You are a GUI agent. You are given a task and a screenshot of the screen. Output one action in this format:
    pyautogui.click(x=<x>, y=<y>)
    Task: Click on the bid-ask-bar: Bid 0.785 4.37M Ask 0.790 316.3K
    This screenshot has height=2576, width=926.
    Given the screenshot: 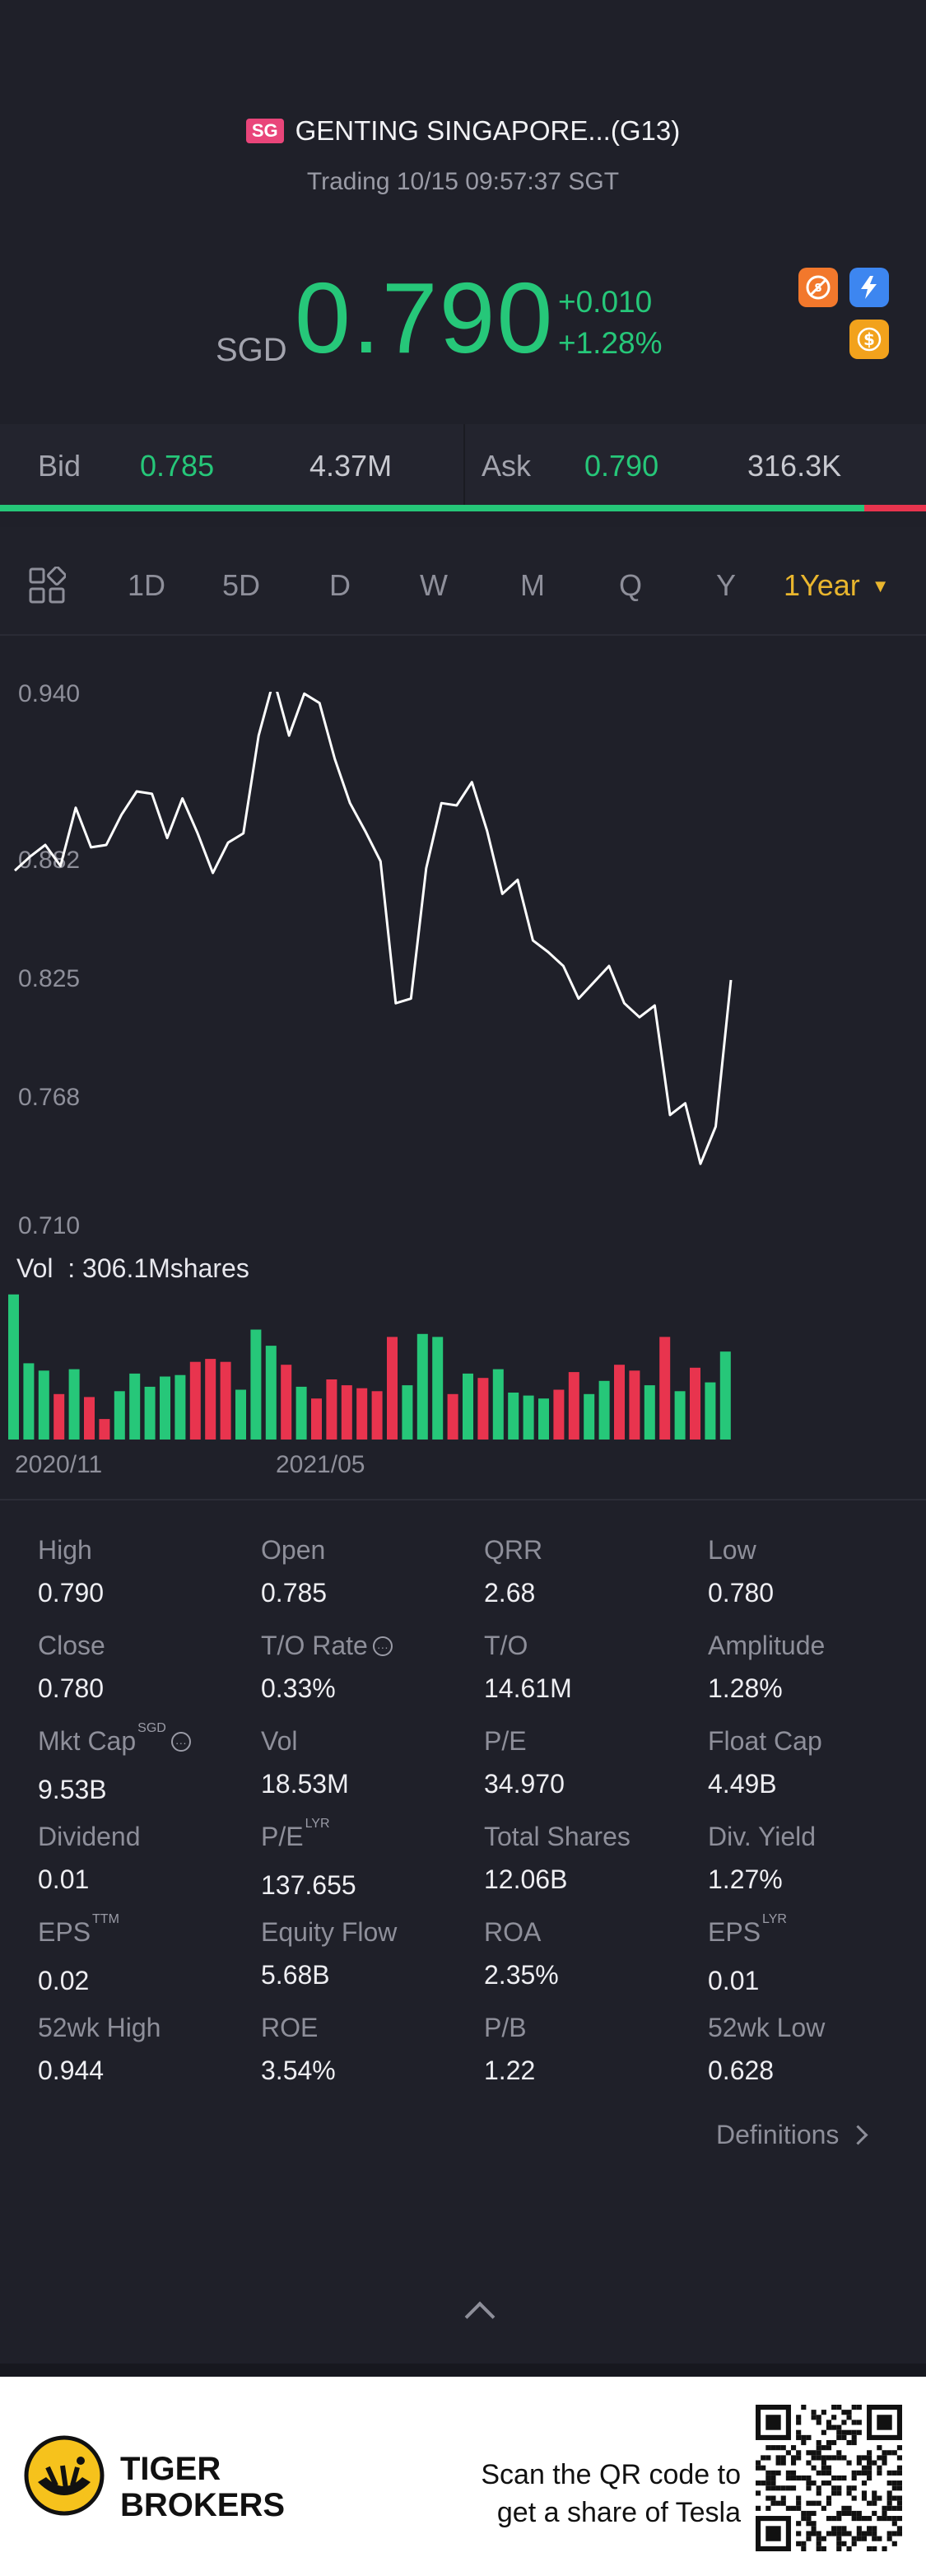 What is the action you would take?
    pyautogui.click(x=463, y=465)
    